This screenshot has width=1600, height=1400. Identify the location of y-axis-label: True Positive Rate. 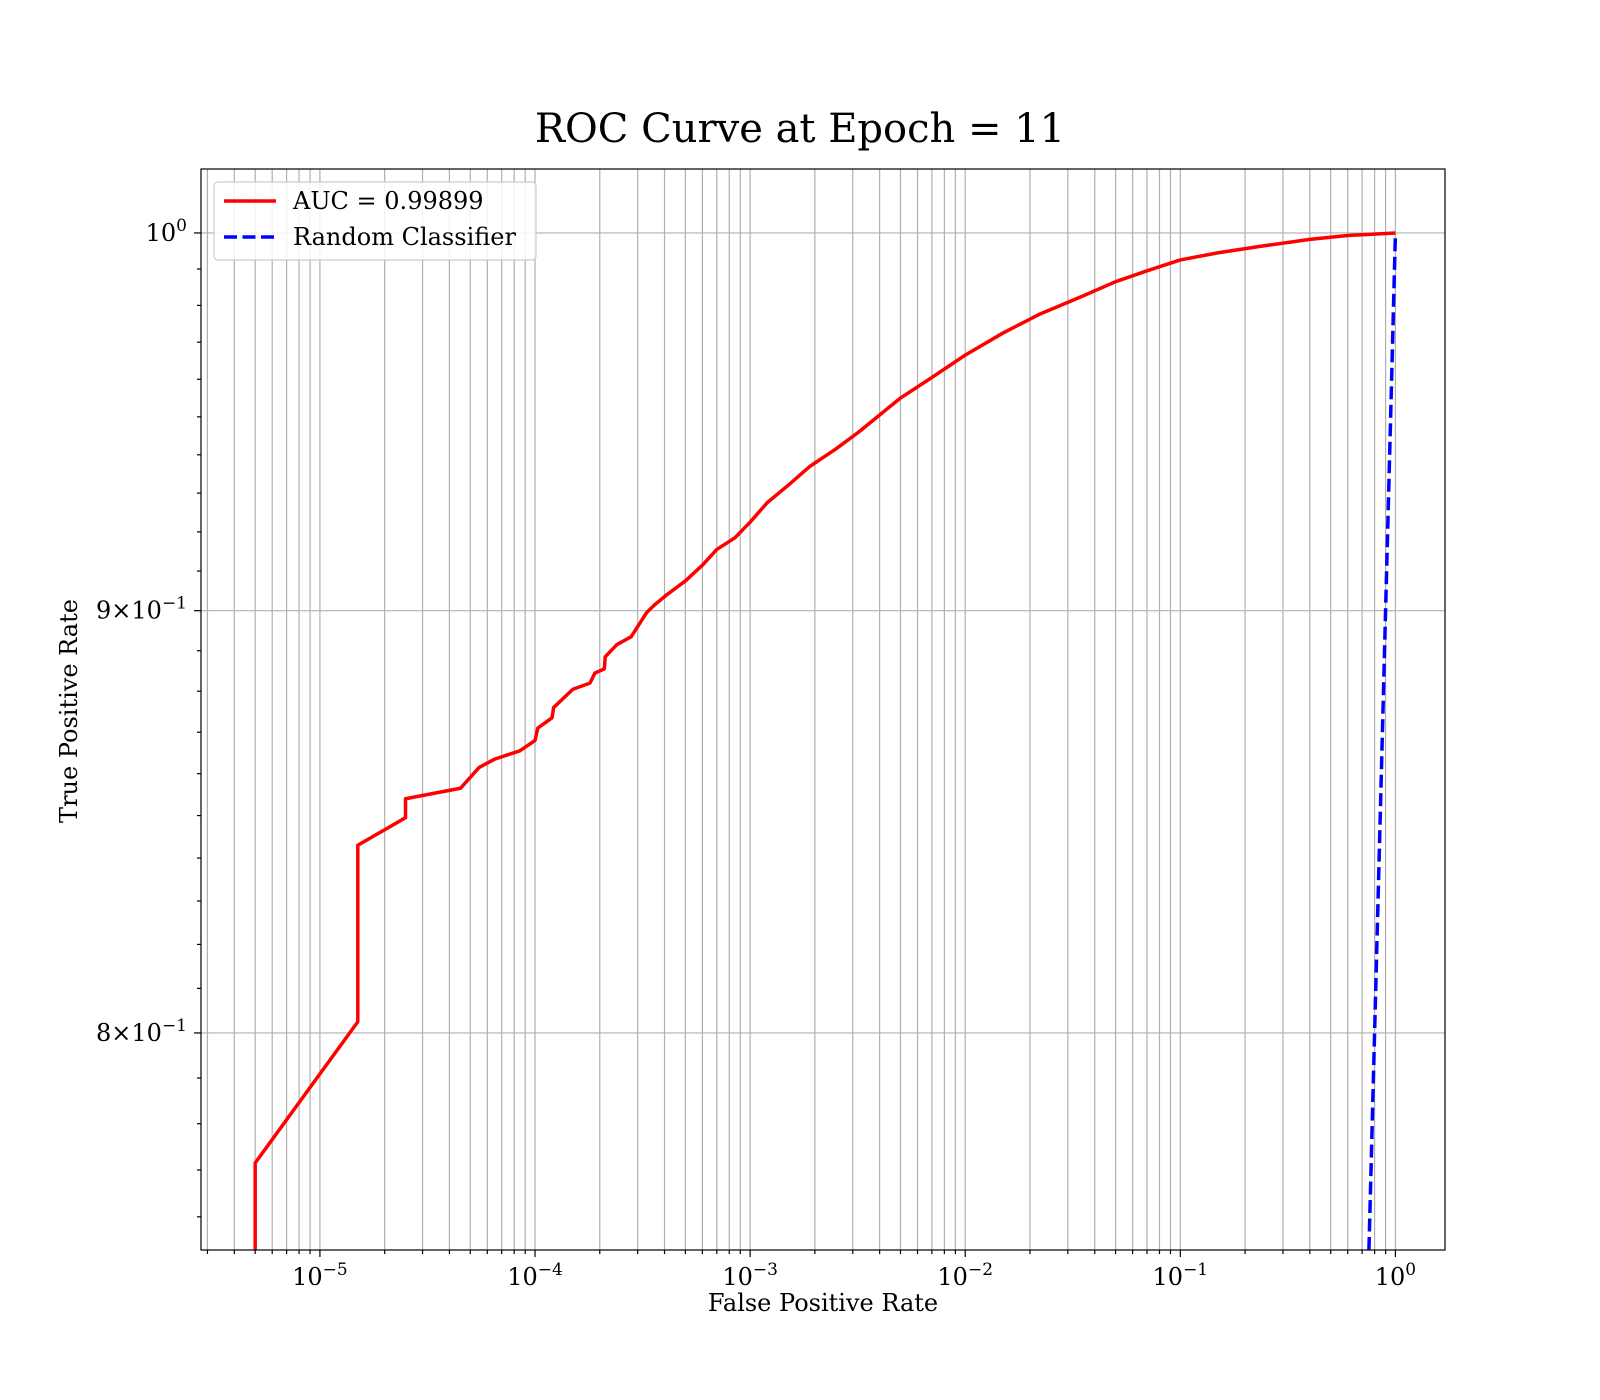
(69, 711).